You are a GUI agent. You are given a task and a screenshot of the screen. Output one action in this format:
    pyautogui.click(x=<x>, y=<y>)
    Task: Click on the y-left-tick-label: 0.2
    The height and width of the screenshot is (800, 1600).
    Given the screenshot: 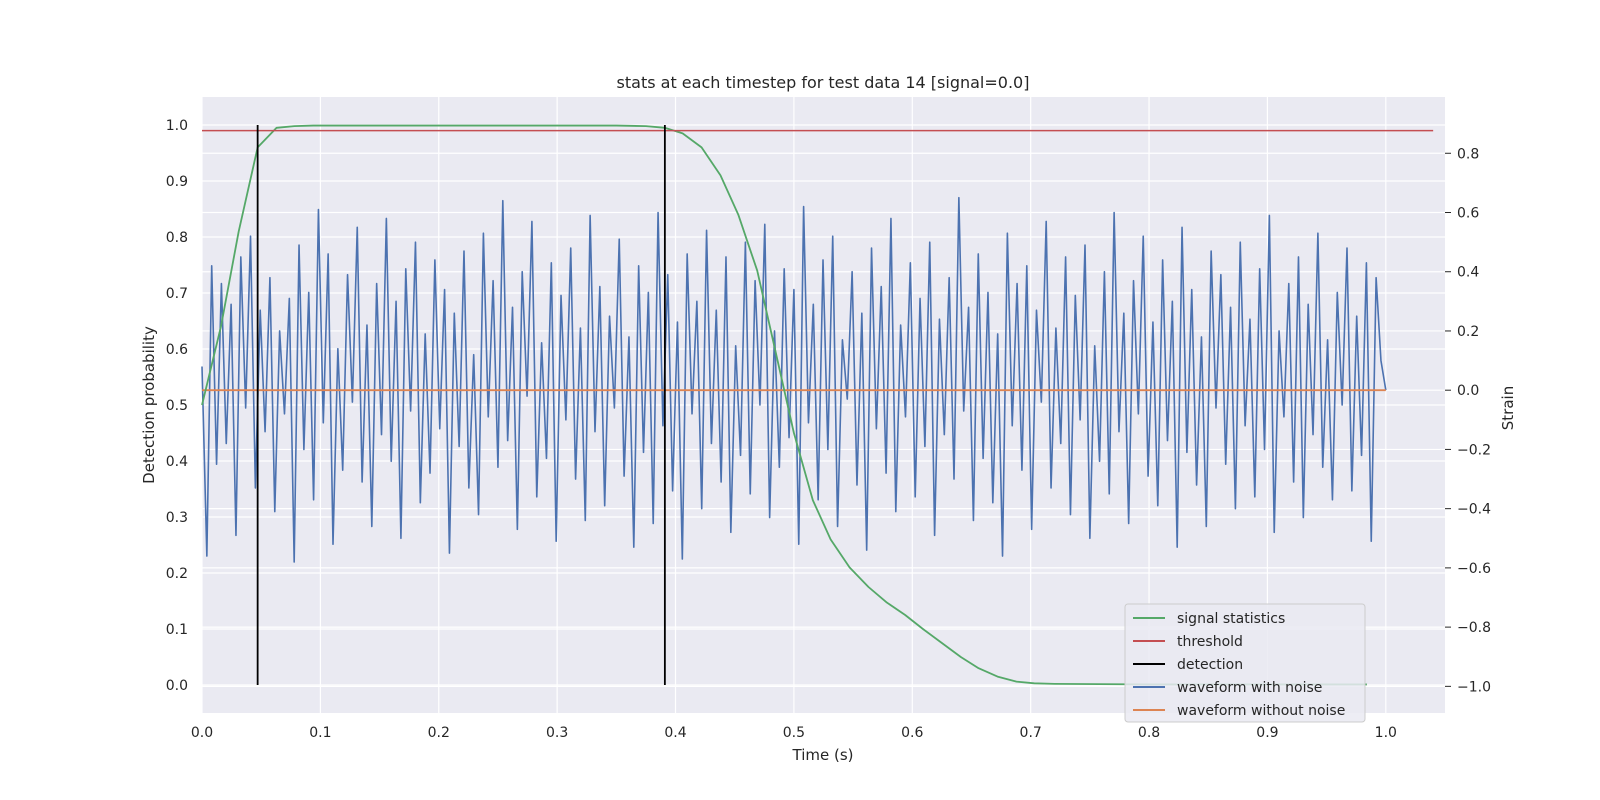 What is the action you would take?
    pyautogui.click(x=177, y=574)
    